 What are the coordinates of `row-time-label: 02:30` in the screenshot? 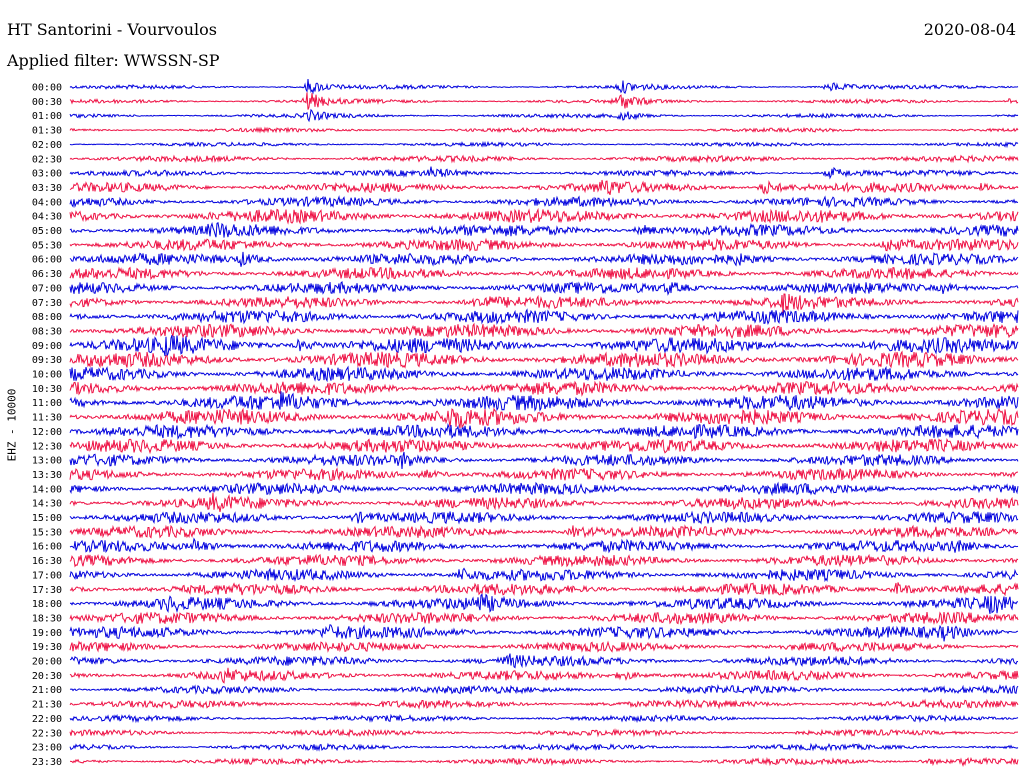 It's located at (47, 159).